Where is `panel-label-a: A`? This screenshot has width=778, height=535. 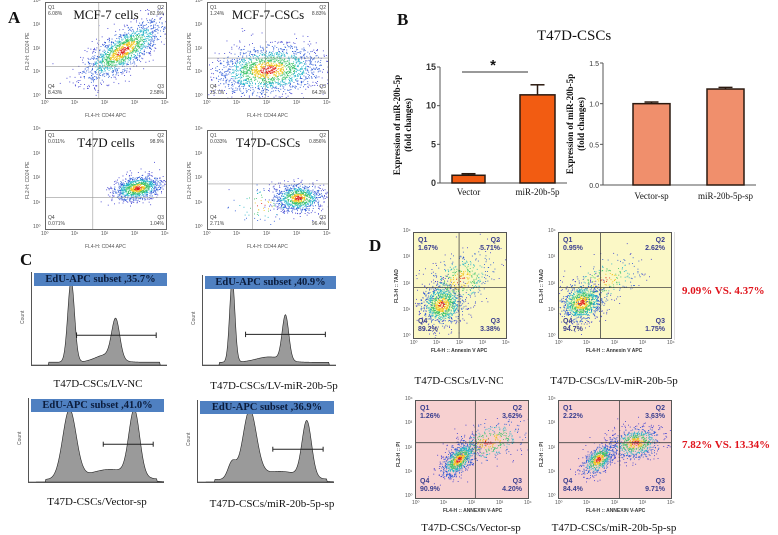 panel-label-a: A is located at coordinates (14, 17).